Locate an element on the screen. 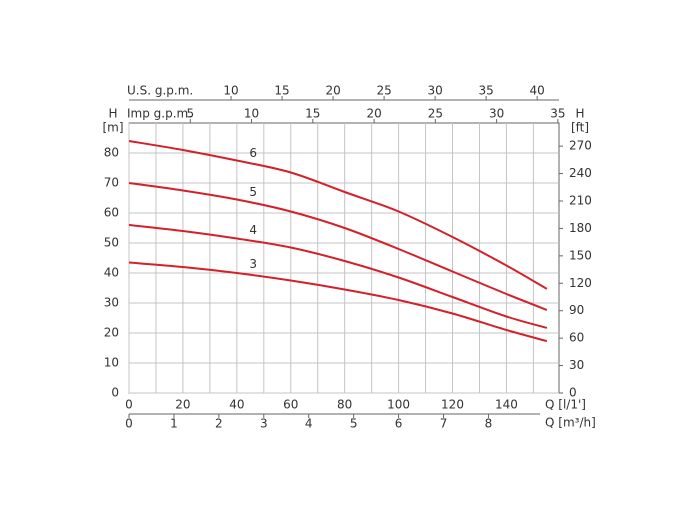  y2-label: H is located at coordinates (579, 114).